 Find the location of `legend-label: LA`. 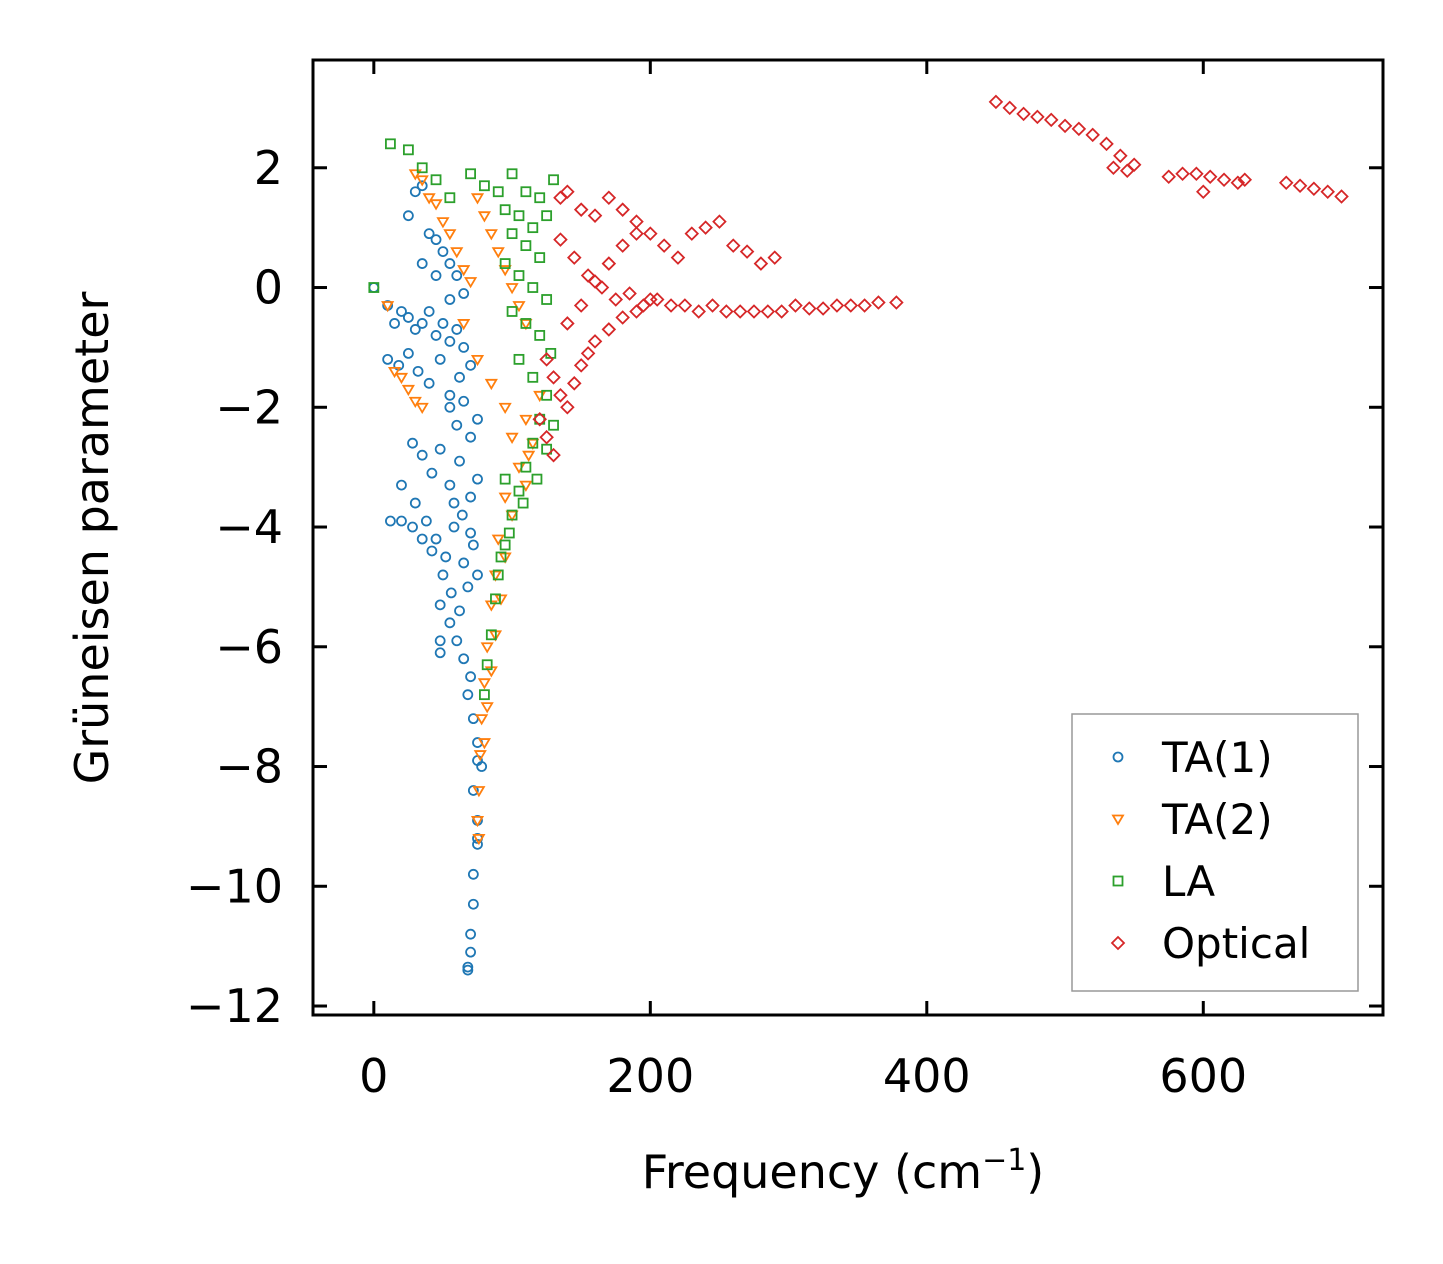

legend-label: LA is located at coordinates (1188, 881).